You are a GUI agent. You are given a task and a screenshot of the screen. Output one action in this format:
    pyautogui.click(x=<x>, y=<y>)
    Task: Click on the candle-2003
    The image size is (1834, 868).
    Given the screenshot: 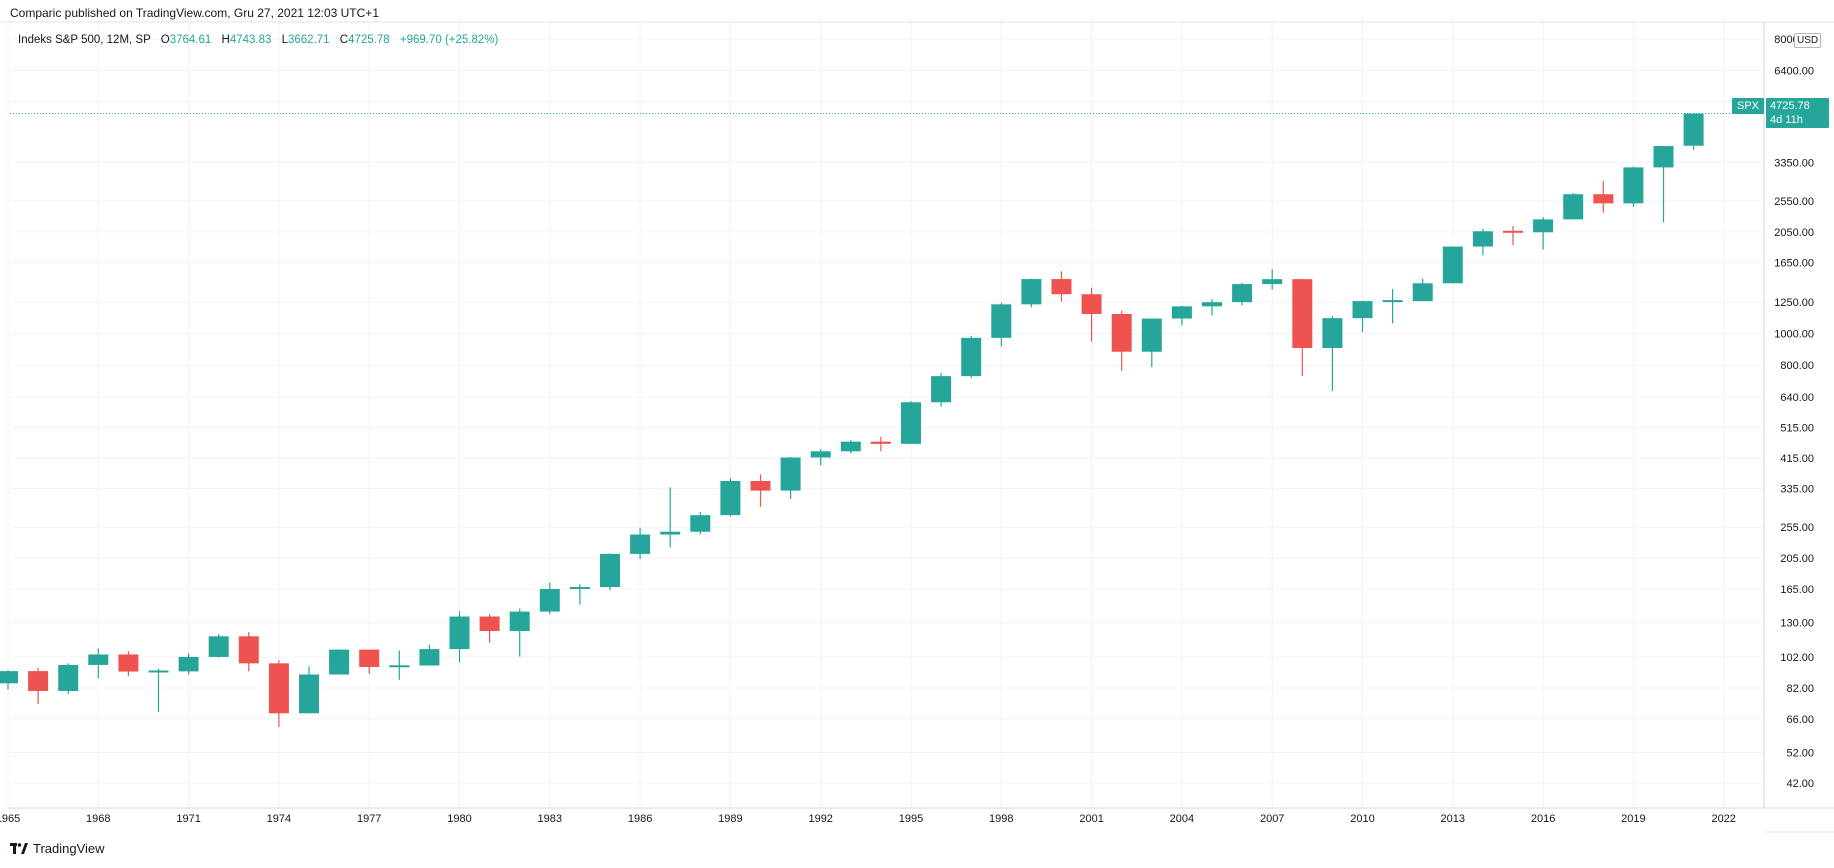 What is the action you would take?
    pyautogui.click(x=1151, y=343)
    